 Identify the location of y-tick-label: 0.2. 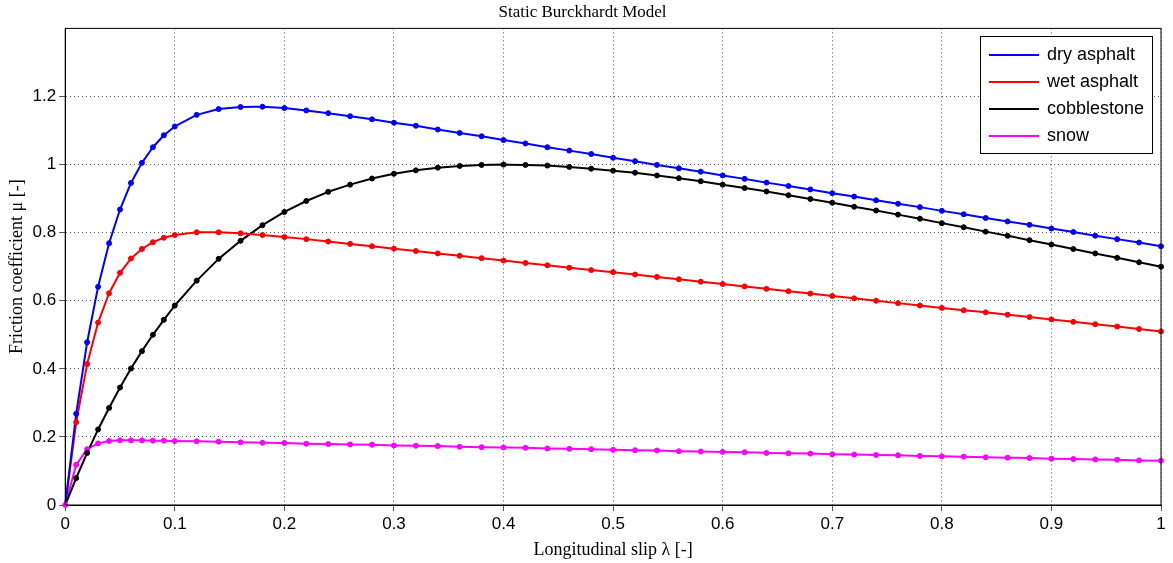
(44, 436).